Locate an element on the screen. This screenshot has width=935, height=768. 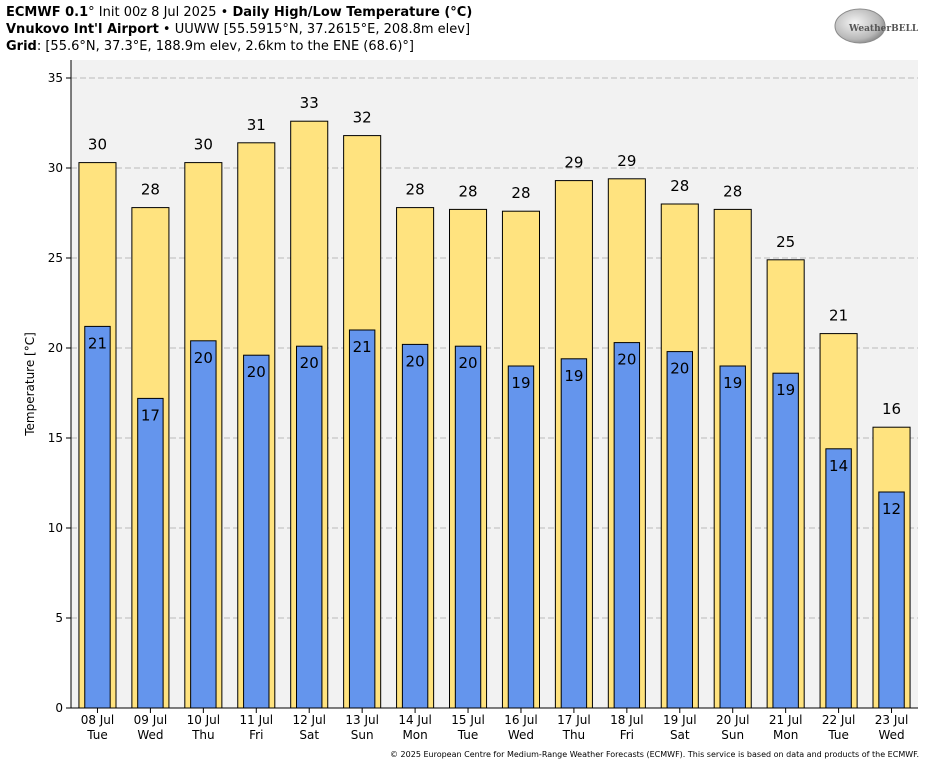
x-tick-date: 09 Jul is located at coordinates (151, 720).